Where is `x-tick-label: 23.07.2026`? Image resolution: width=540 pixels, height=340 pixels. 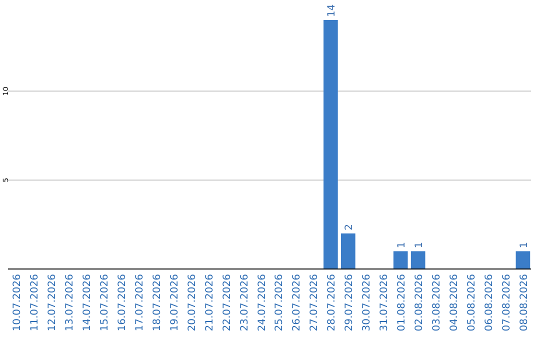 x-tick-label: 23.07.2026 is located at coordinates (244, 303).